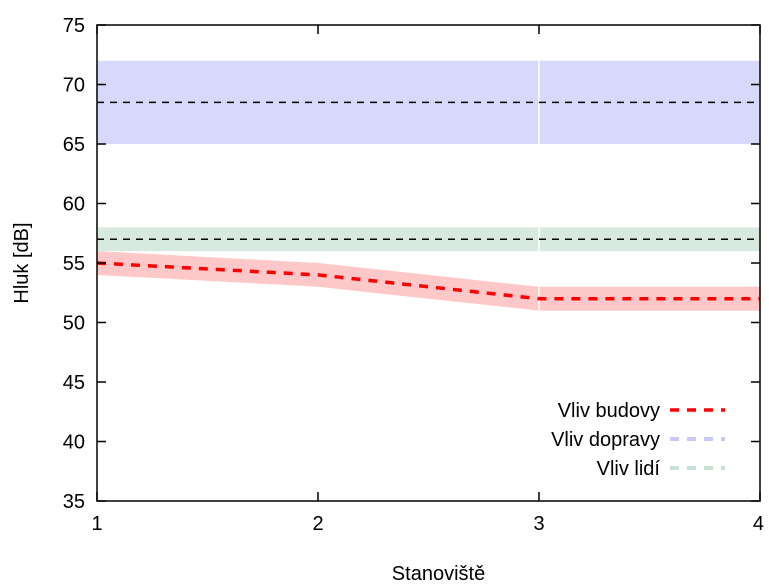 Image resolution: width=769 pixels, height=588 pixels. I want to click on legend: Vliv budovy Vliv dopravy Vliv lidí, so click(638, 440).